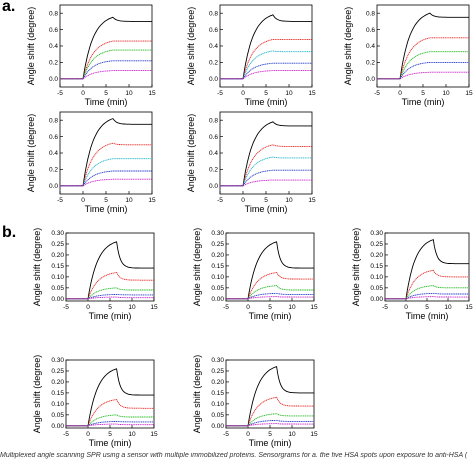 The height and width of the screenshot is (468, 474). What do you see at coordinates (9, 7) in the screenshot?
I see `panel-label-a: a.` at bounding box center [9, 7].